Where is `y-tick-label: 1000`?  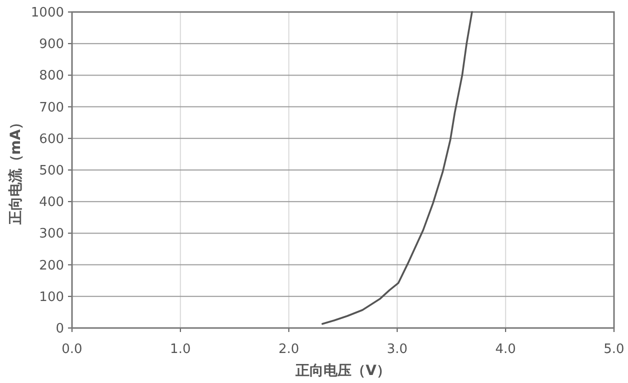
y-tick-label: 1000 is located at coordinates (47, 13).